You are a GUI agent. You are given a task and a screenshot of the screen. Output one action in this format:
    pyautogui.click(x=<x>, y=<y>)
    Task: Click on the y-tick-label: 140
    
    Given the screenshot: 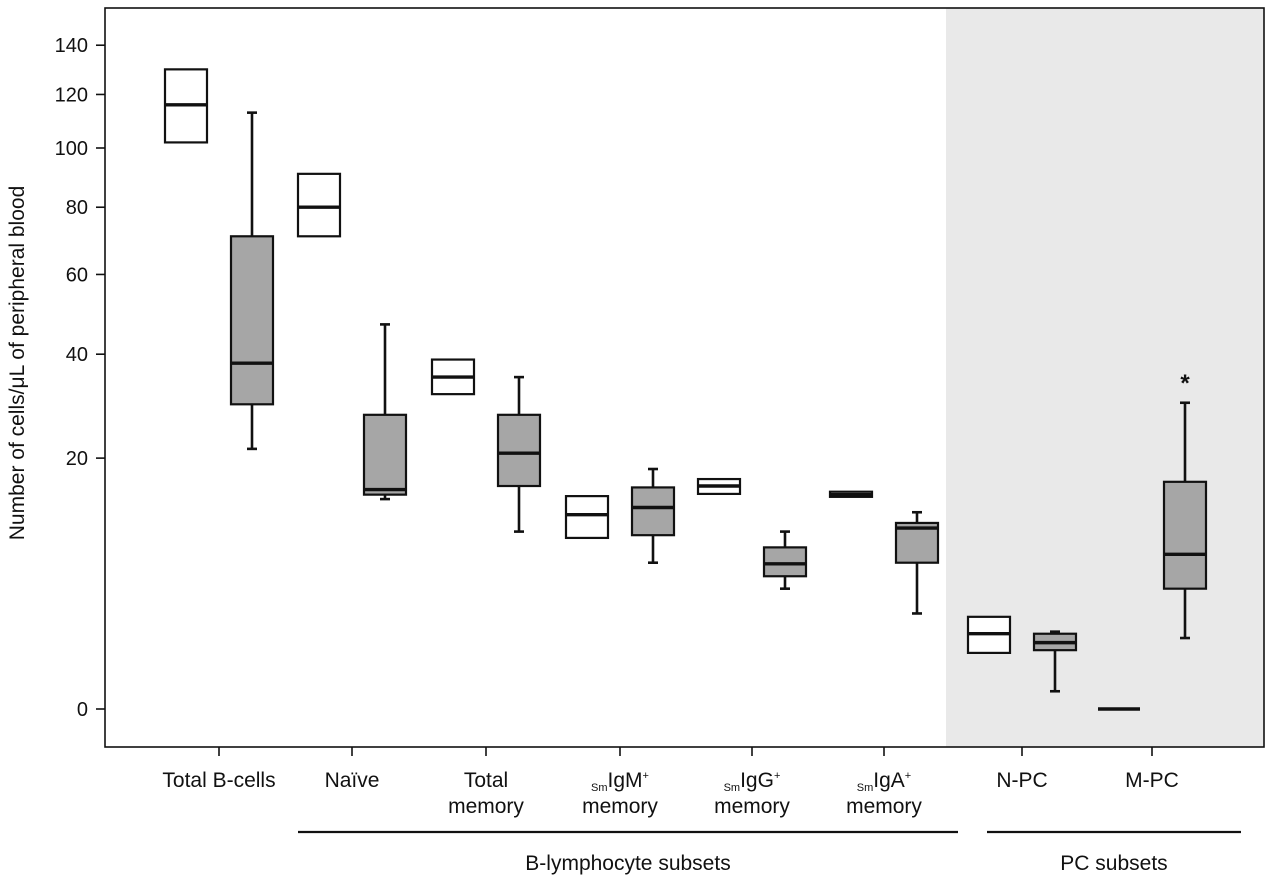 What is the action you would take?
    pyautogui.click(x=71, y=46)
    